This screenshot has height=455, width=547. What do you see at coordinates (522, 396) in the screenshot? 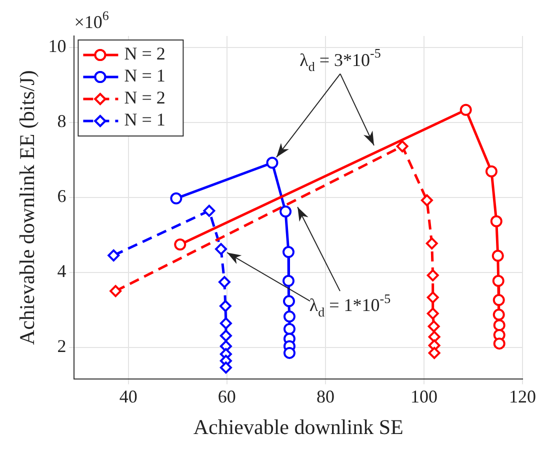
I see `x-tick-label: 120` at bounding box center [522, 396].